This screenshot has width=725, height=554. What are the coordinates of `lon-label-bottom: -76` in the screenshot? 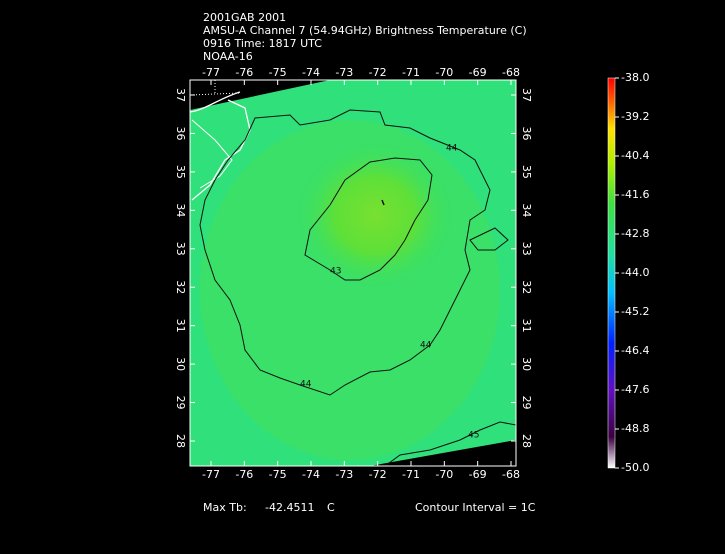 It's located at (244, 474).